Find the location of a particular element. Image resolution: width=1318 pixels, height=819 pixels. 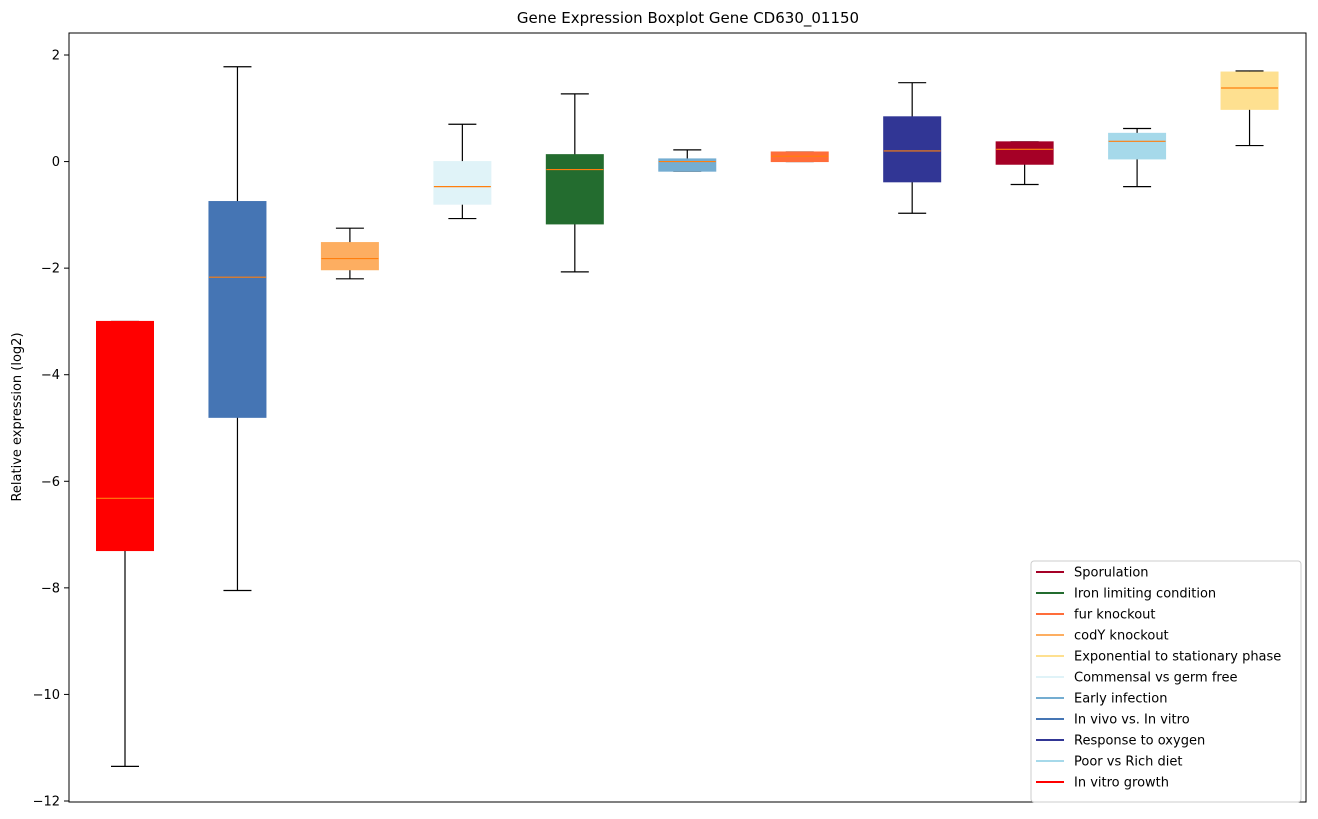

legend-entry: fur knockout is located at coordinates (1096, 615).